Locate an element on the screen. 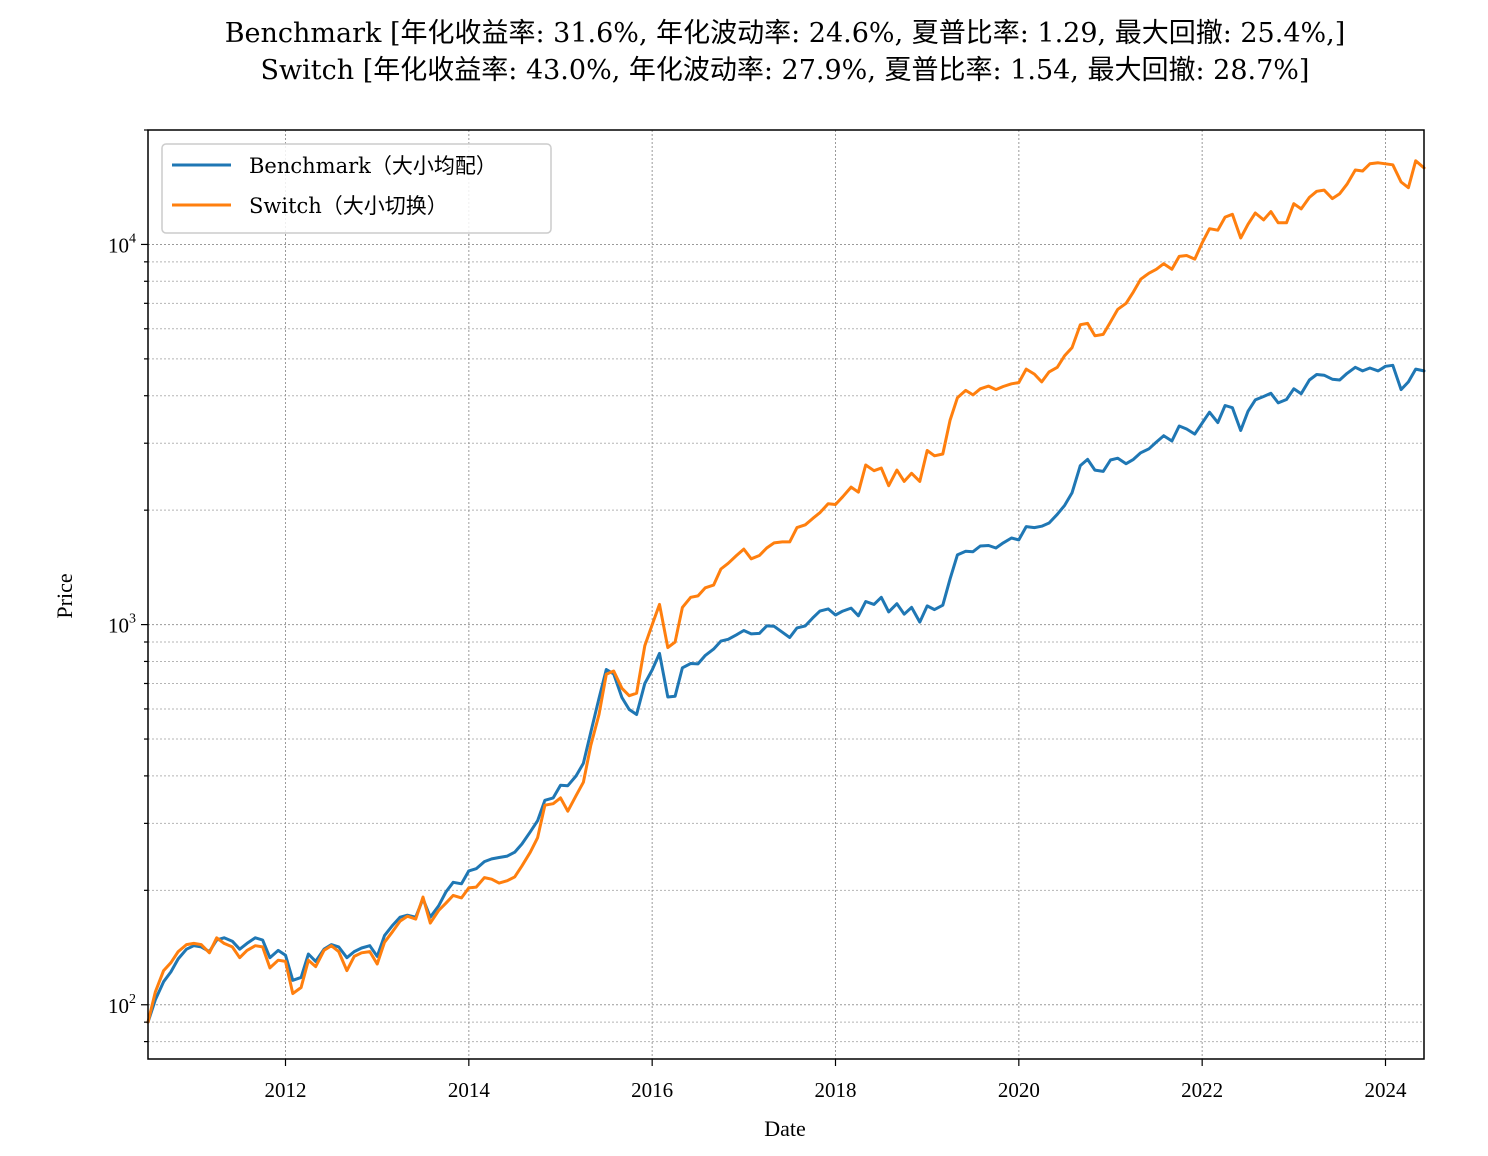  x-tick-label: 2012 is located at coordinates (286, 1090).